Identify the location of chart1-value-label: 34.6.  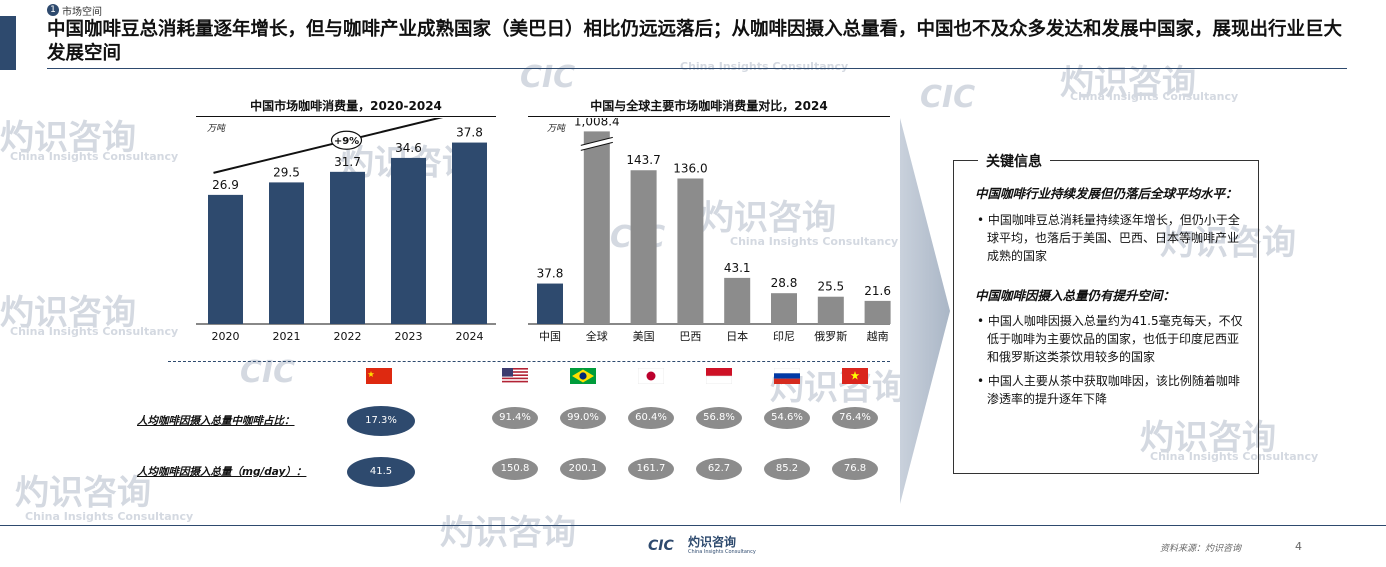
(408, 148).